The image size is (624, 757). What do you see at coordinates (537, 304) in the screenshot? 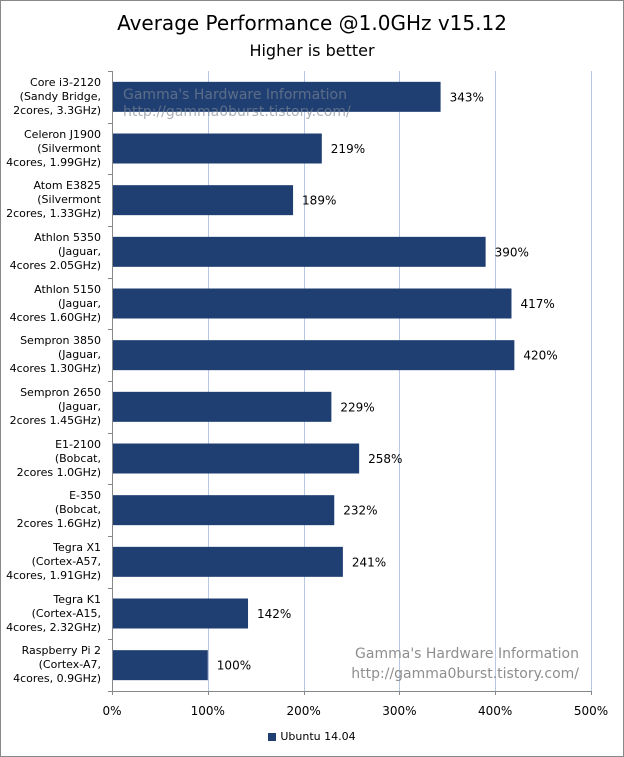
I see `data-label: 417%` at bounding box center [537, 304].